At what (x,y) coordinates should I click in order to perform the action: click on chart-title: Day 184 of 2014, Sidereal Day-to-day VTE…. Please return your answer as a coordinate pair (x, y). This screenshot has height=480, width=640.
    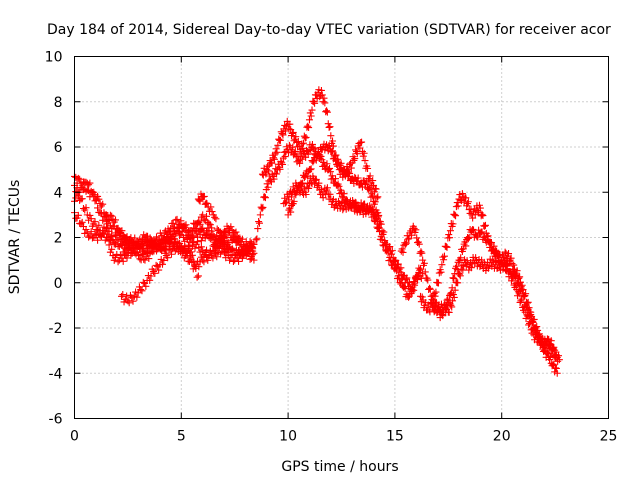
    Looking at the image, I should click on (329, 30).